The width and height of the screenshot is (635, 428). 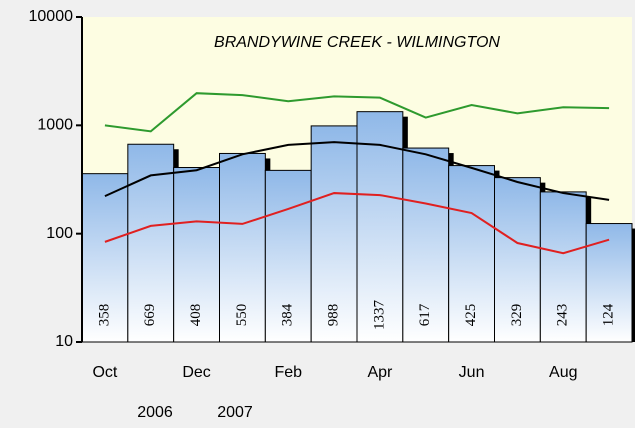 I want to click on y-tick-label: 100, so click(x=59, y=233).